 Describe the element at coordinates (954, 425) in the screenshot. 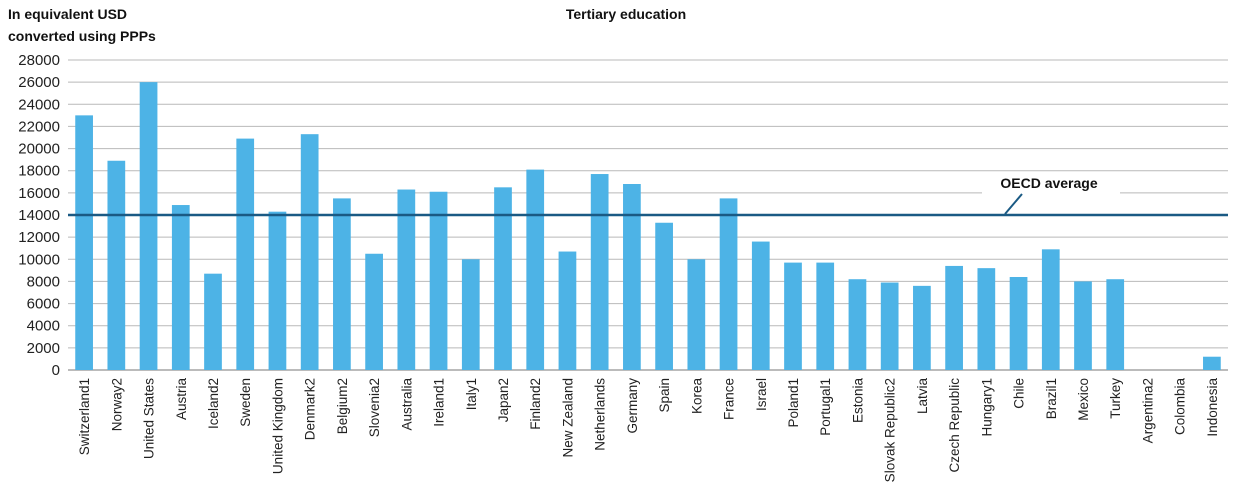

I see `x-tick-label: Czech Republic` at that location.